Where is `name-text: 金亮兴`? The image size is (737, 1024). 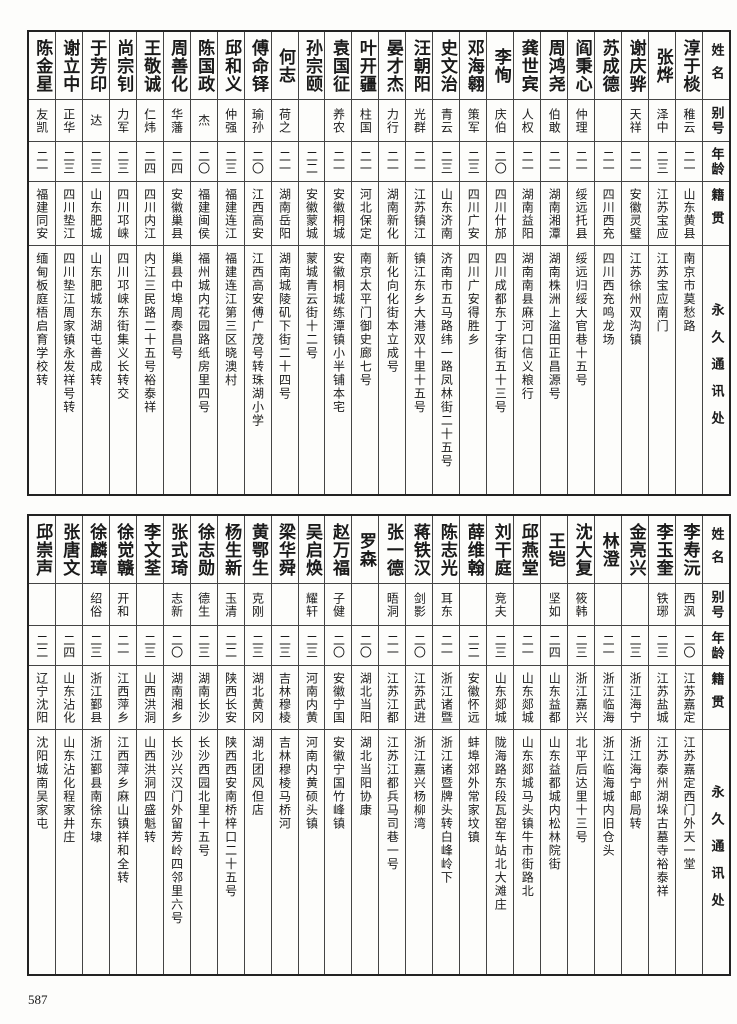
name-text: 金亮兴 is located at coordinates (635, 549).